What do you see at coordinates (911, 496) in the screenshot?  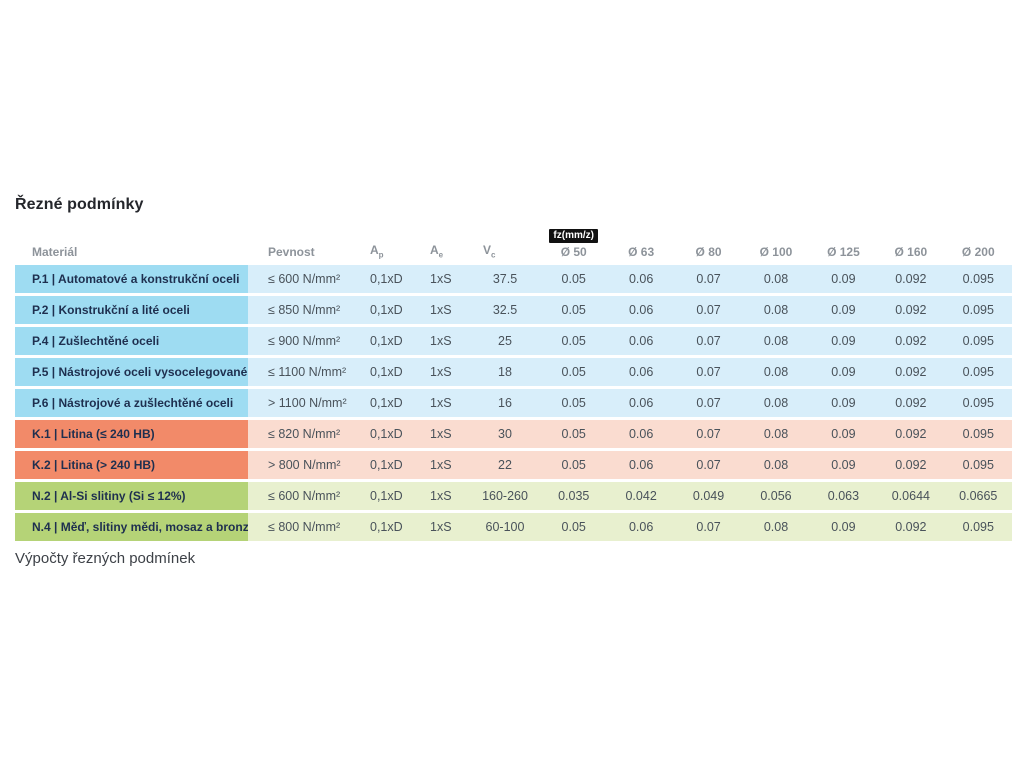 I see `cell-fz-160: 0.0644` at bounding box center [911, 496].